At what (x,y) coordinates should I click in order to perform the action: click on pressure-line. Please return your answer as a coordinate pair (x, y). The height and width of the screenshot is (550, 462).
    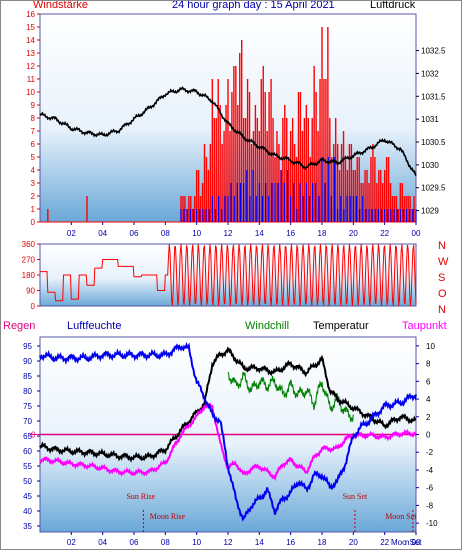
    Looking at the image, I should click on (228, 131).